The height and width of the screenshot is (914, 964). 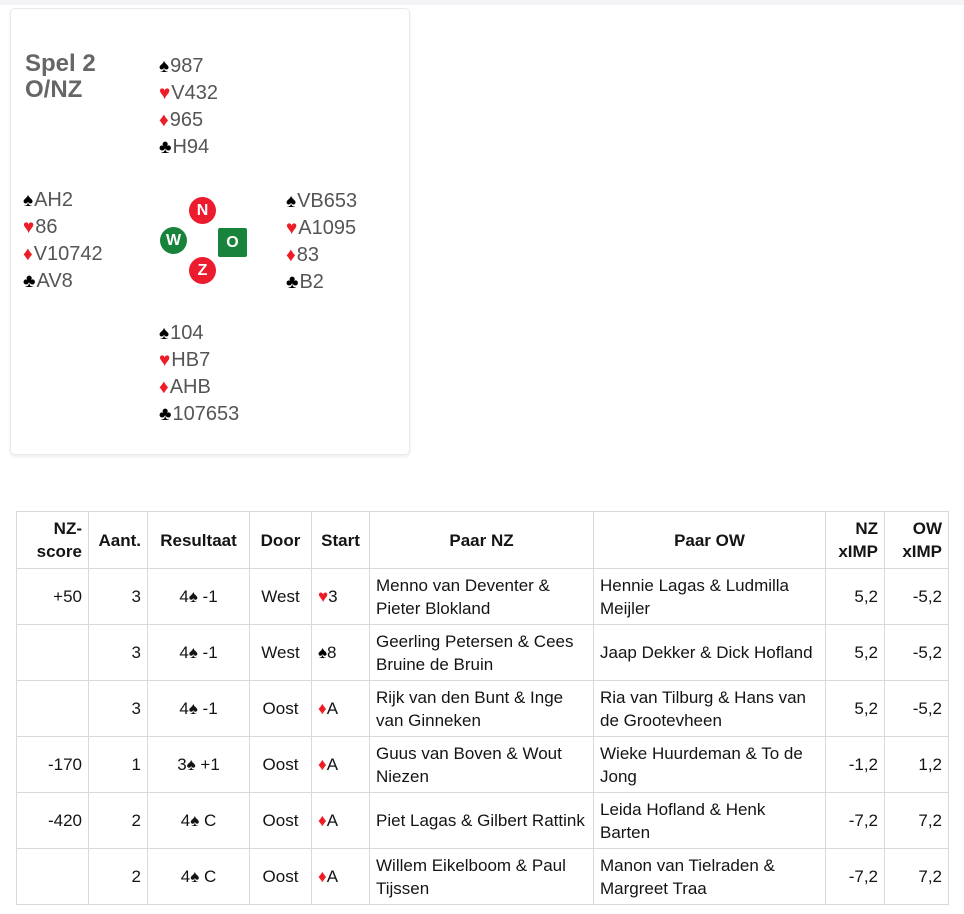 I want to click on hand-line: ♦AHB, so click(x=199, y=387).